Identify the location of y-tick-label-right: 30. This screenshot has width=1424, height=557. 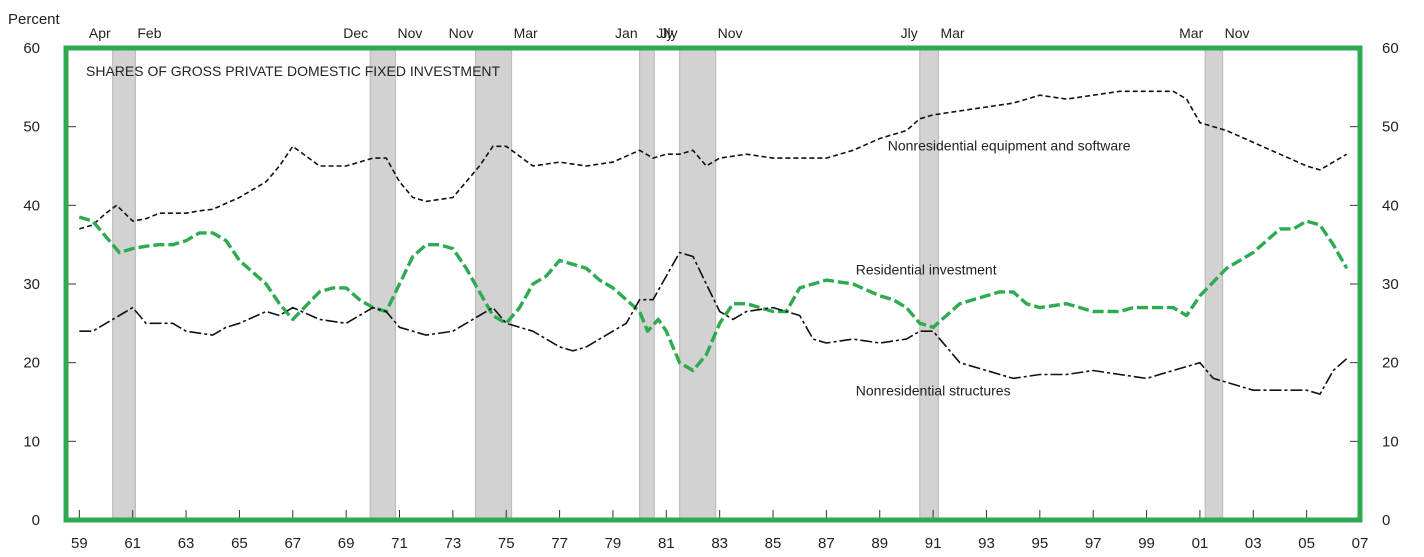
(1390, 284).